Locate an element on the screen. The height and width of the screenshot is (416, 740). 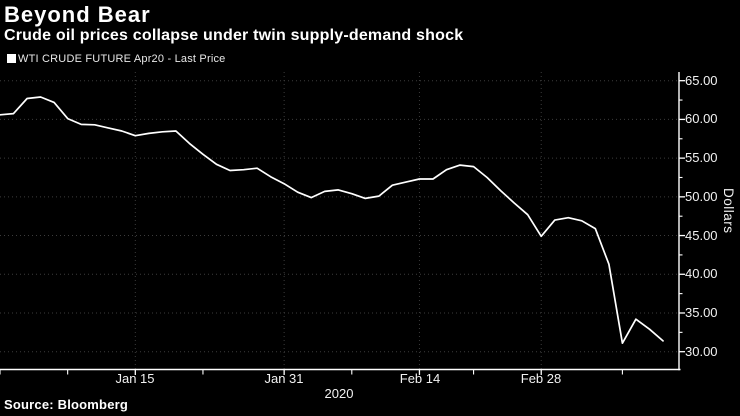
y-tick-label: 60.00 is located at coordinates (701, 118).